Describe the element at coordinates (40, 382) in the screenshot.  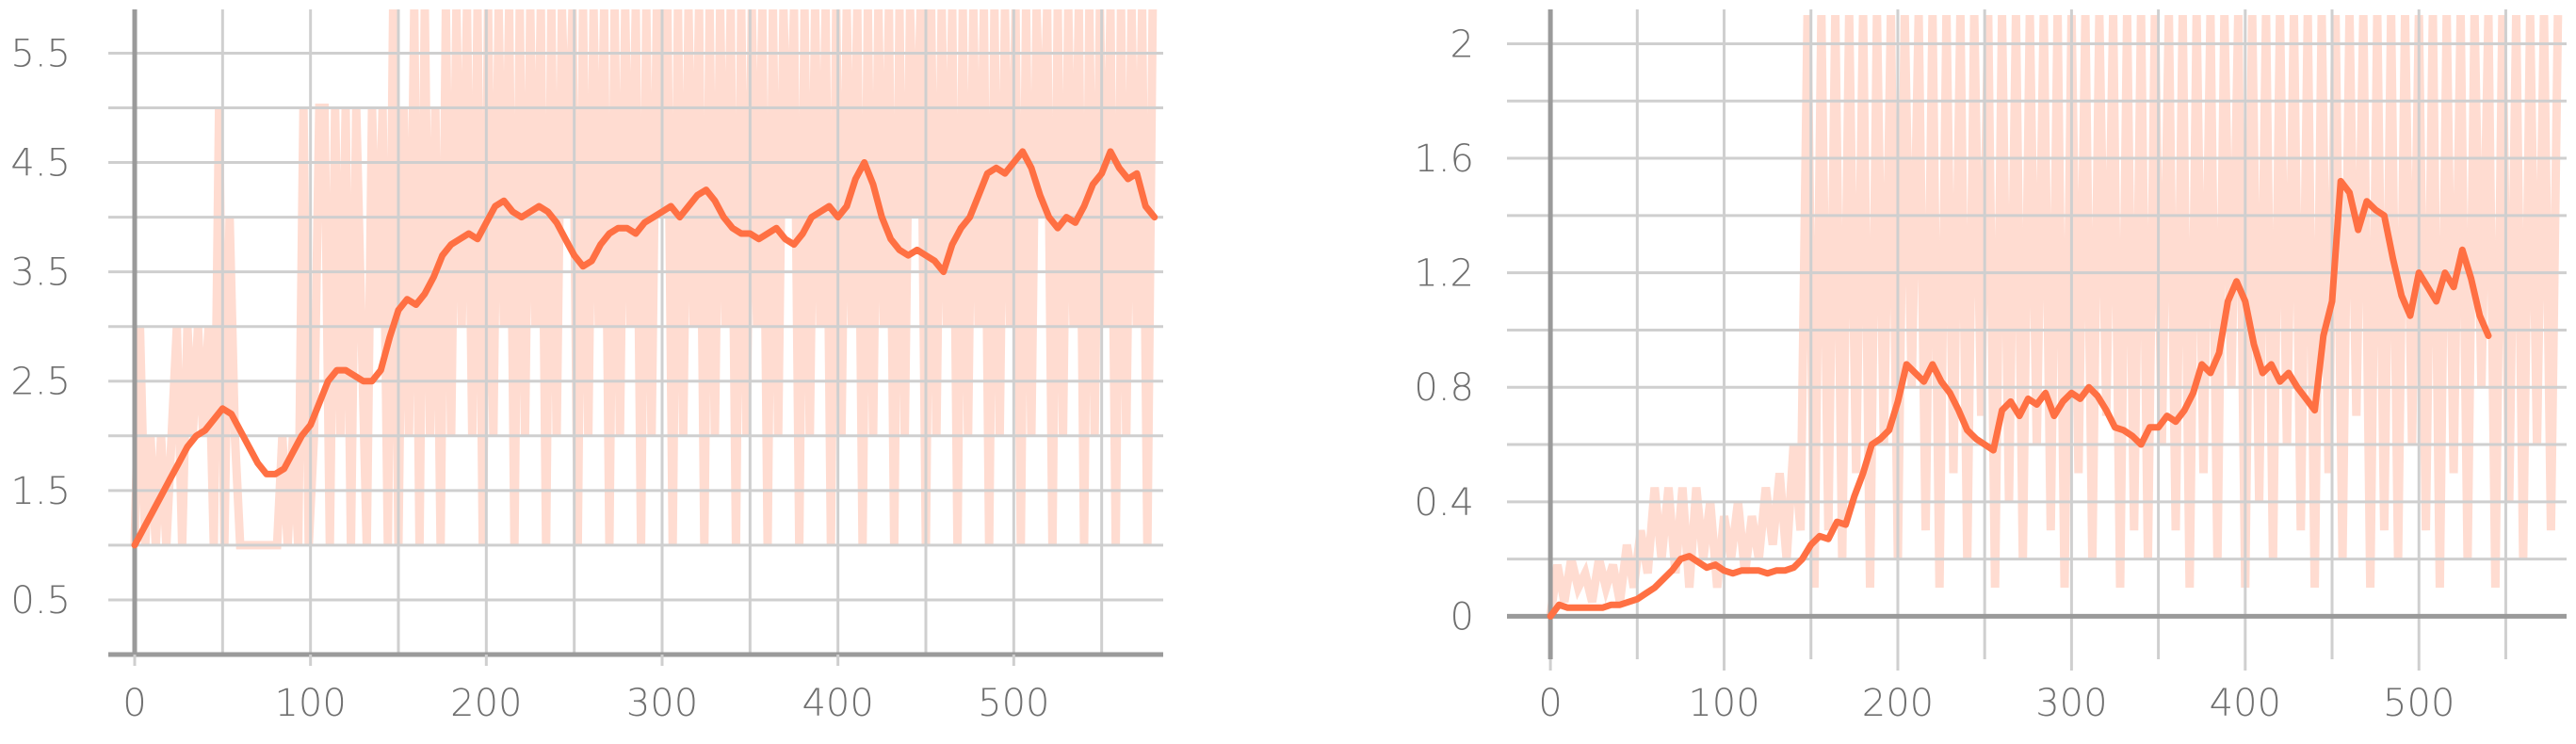
I see `y-tick-label: 2.5` at that location.